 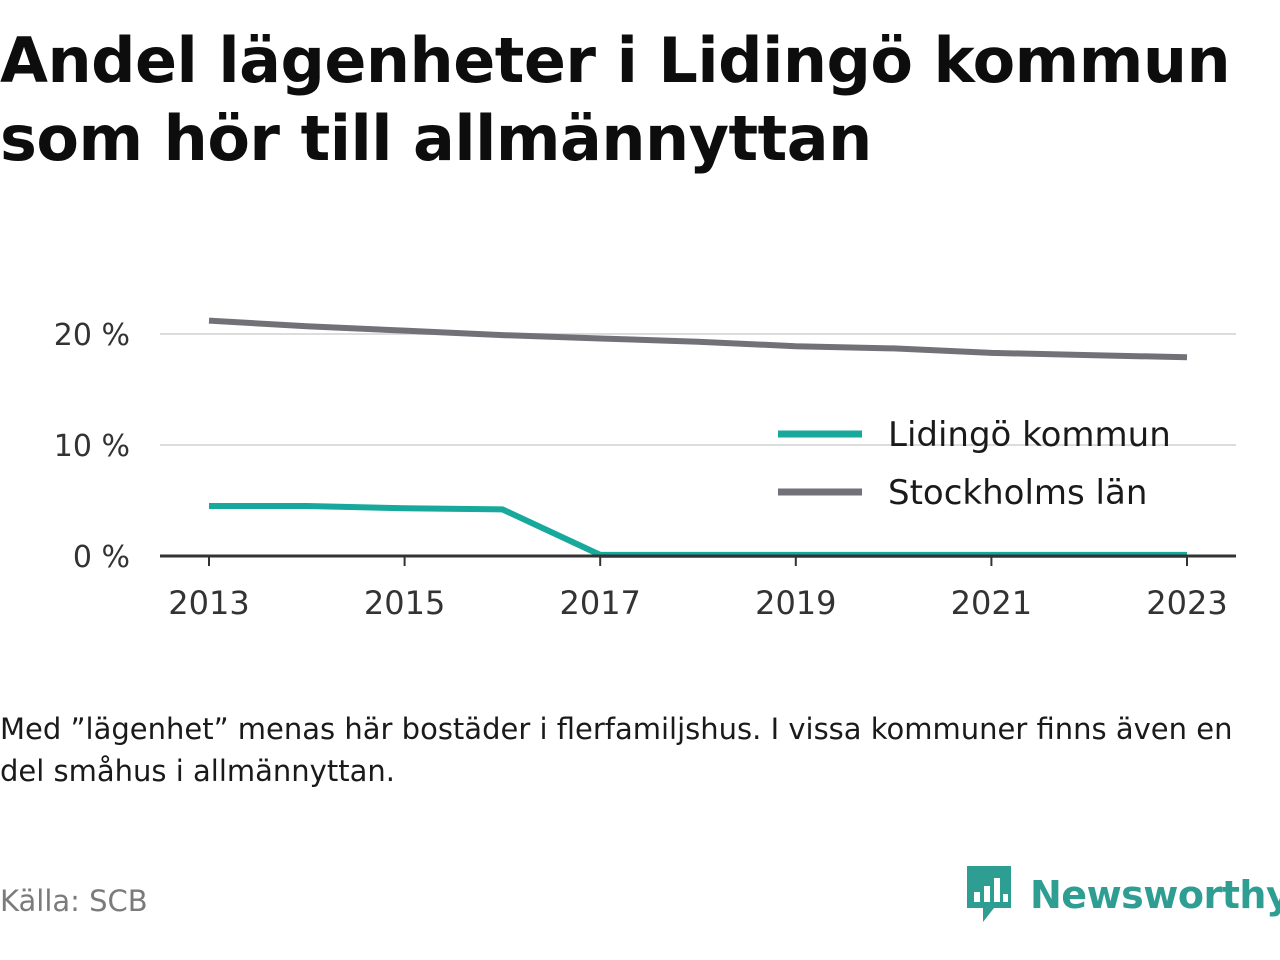 What do you see at coordinates (436, 138) in the screenshot?
I see `chart-title-line-2: som hör till allmännyttan` at bounding box center [436, 138].